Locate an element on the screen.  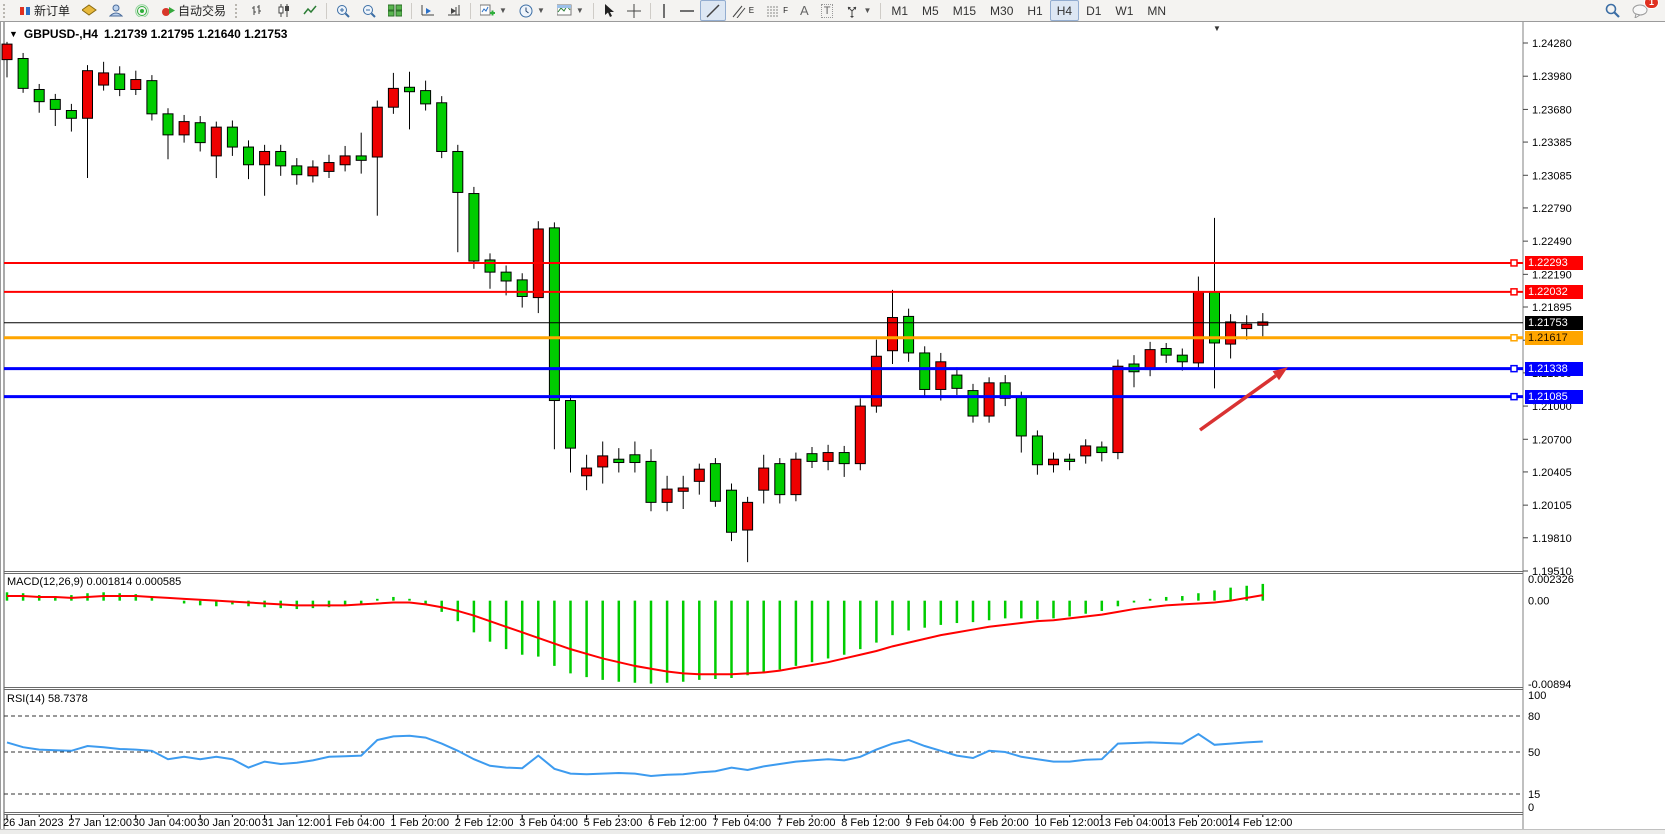
price-badge-1.21617: 1.21617 is located at coordinates (1554, 337).